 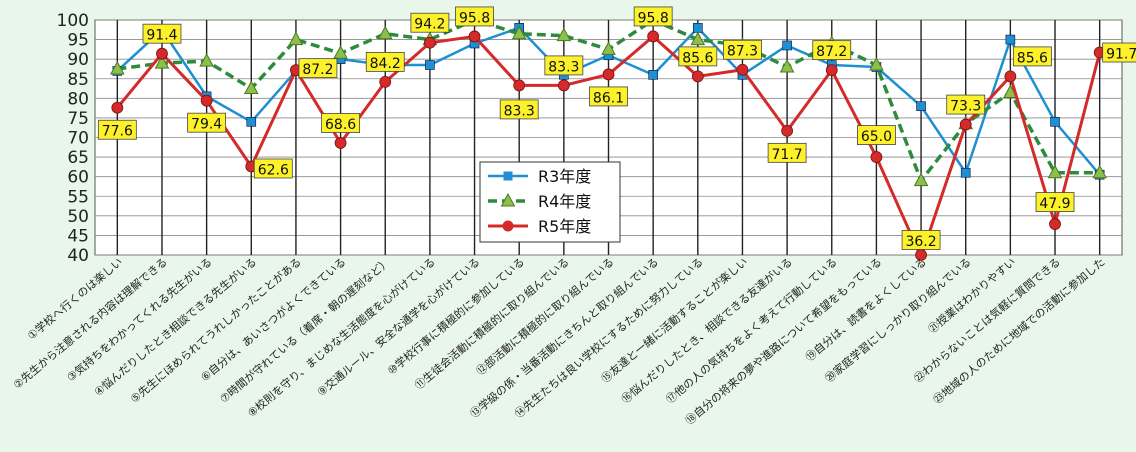 What do you see at coordinates (508, 199) in the screenshot?
I see `legend-marker-triangle` at bounding box center [508, 199].